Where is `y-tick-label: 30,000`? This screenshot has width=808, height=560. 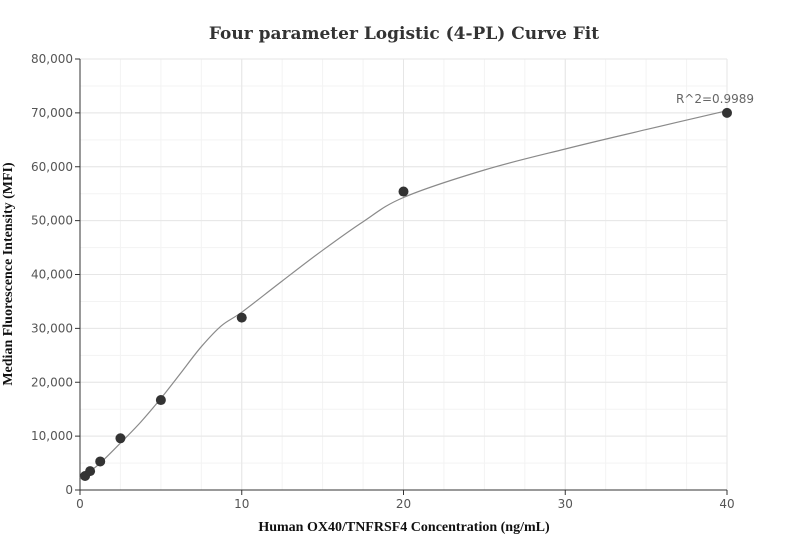 y-tick-label: 30,000 is located at coordinates (52, 328).